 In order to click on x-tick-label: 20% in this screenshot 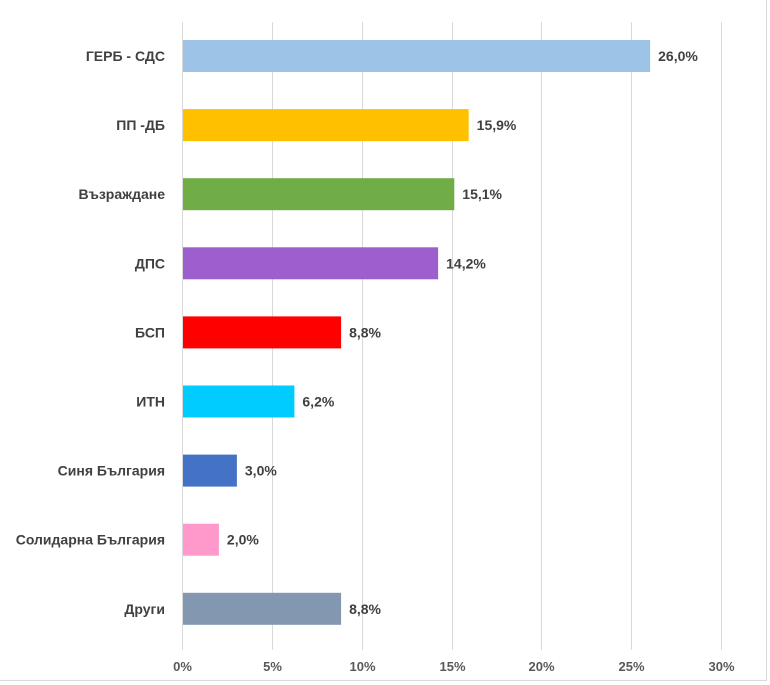, I will do `click(541, 666)`.